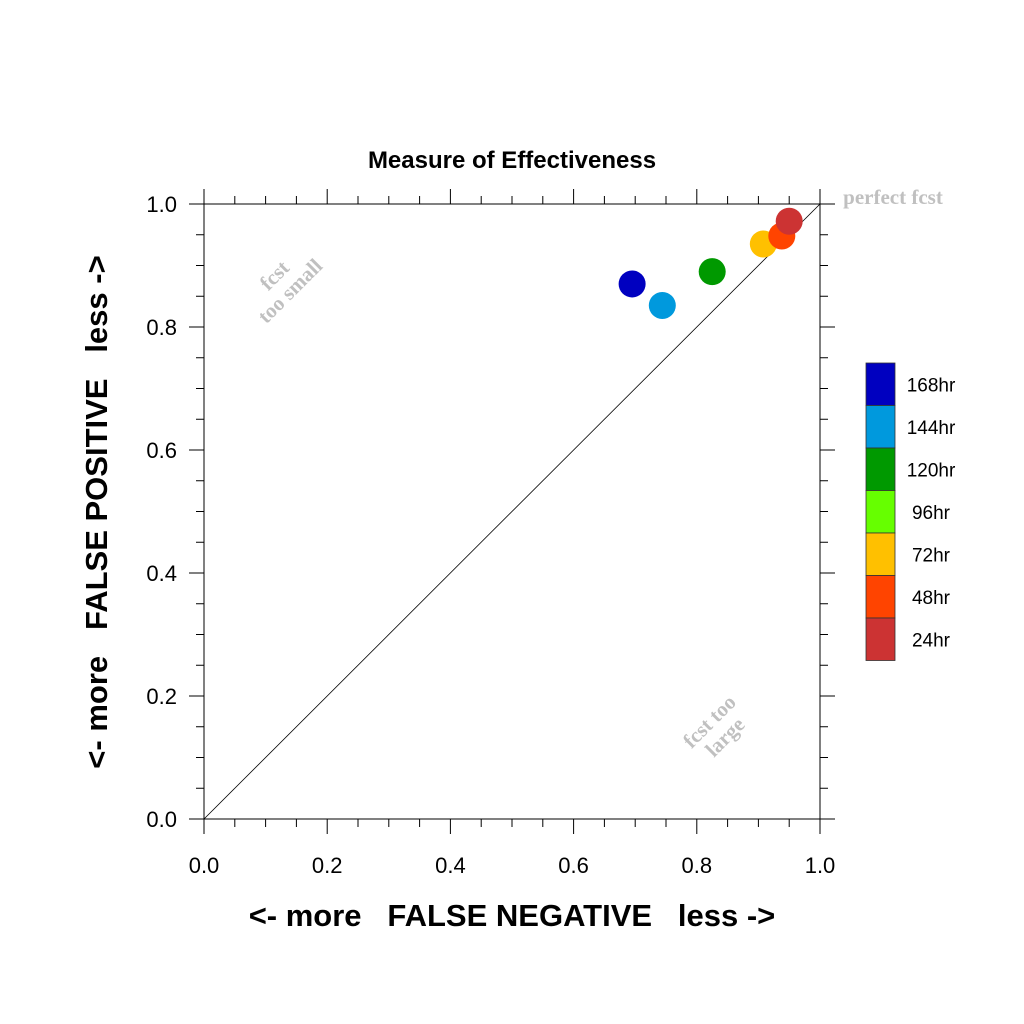 This screenshot has width=1024, height=1024. I want to click on data-point-168hr, so click(632, 284).